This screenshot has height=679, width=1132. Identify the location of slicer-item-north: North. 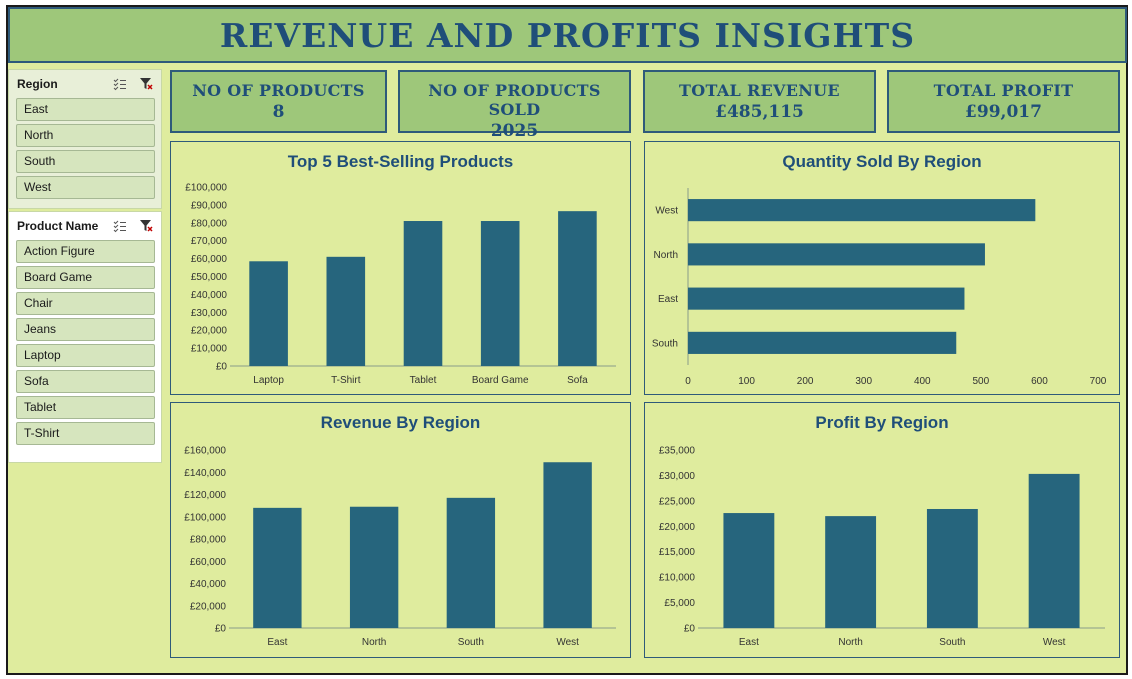
(85, 135).